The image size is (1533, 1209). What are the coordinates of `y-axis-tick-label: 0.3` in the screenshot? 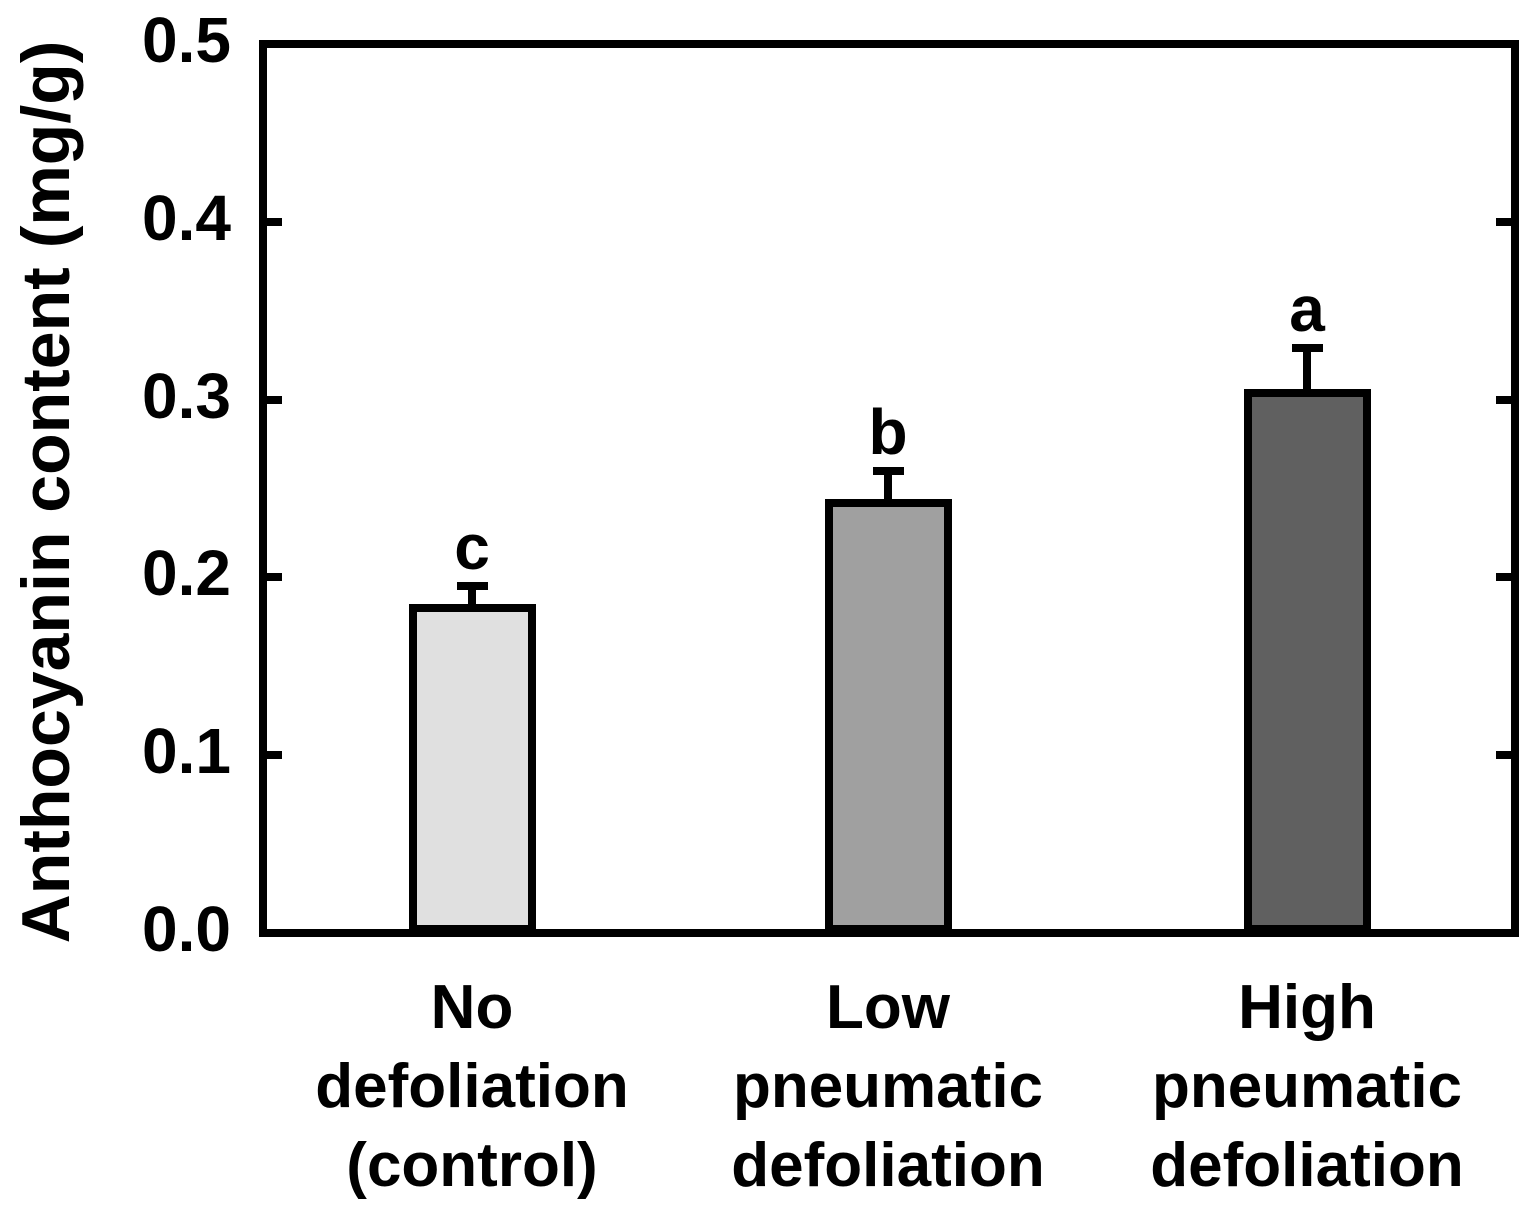 It's located at (186, 395).